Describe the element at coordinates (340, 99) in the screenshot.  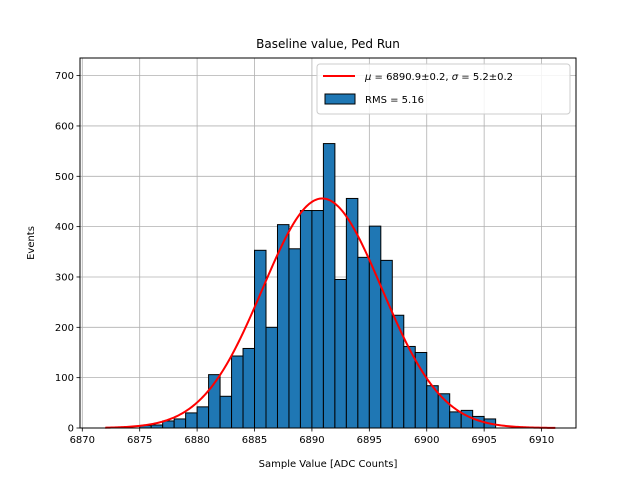
I see `legend-hist-swatch` at that location.